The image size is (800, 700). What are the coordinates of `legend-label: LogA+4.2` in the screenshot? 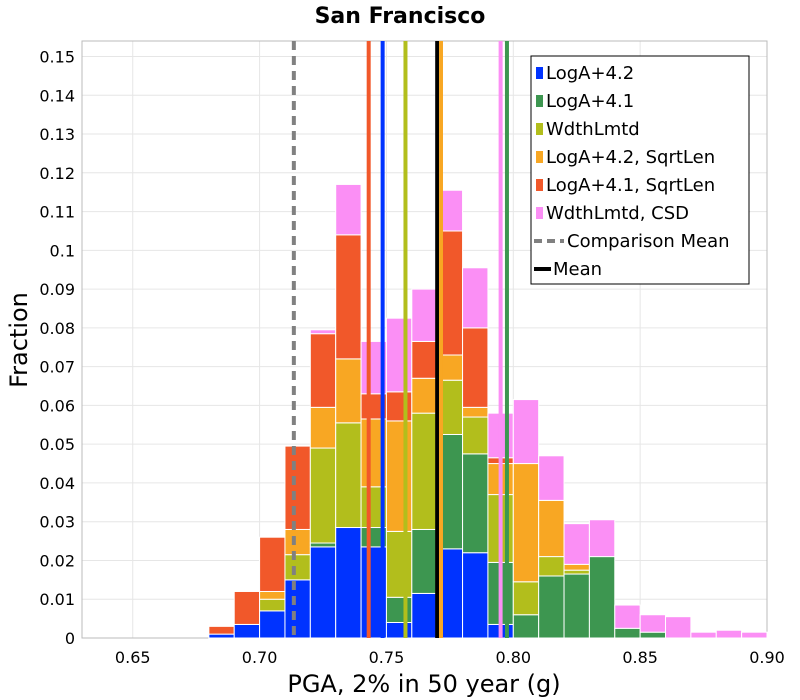 It's located at (590, 73).